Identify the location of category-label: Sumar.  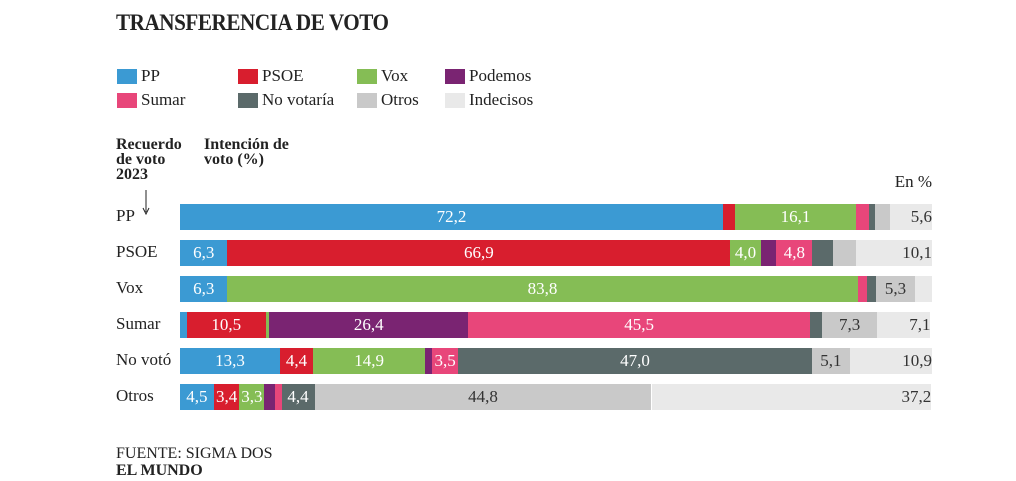
(138, 323).